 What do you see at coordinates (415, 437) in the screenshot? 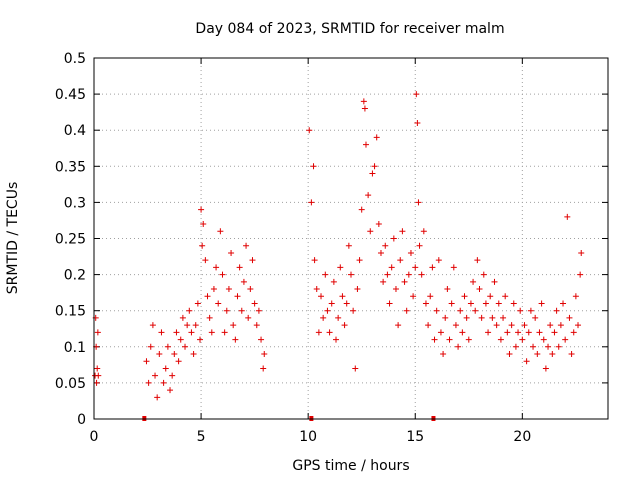
I see `x-tick-label: 15` at bounding box center [415, 437].